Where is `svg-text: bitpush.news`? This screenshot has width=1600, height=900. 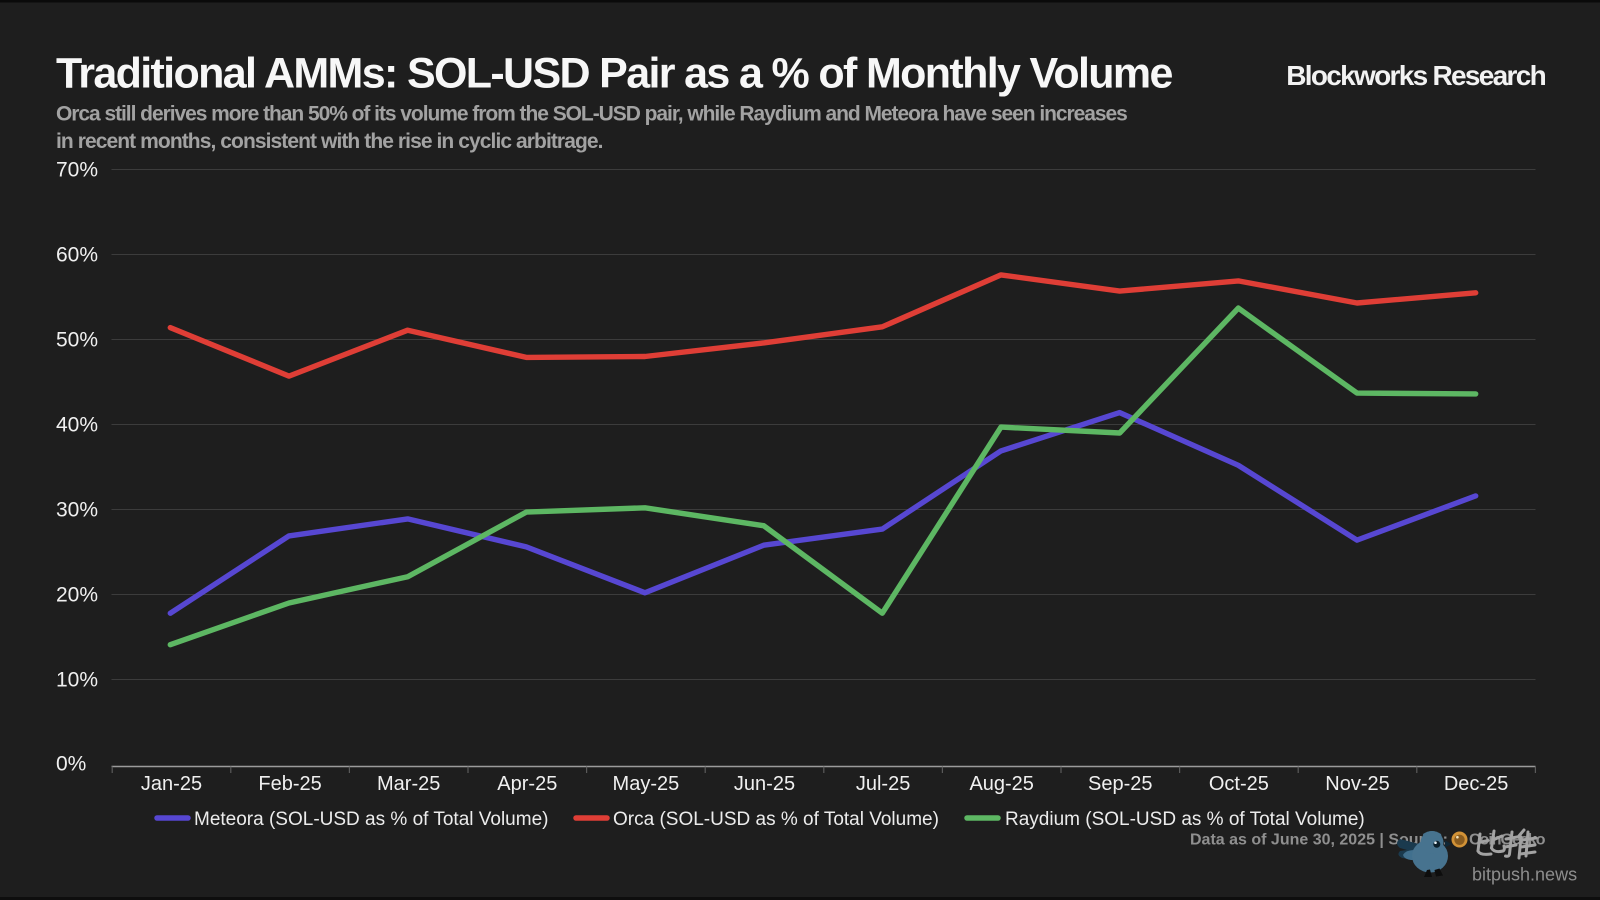
svg-text: bitpush.news is located at coordinates (1524, 875).